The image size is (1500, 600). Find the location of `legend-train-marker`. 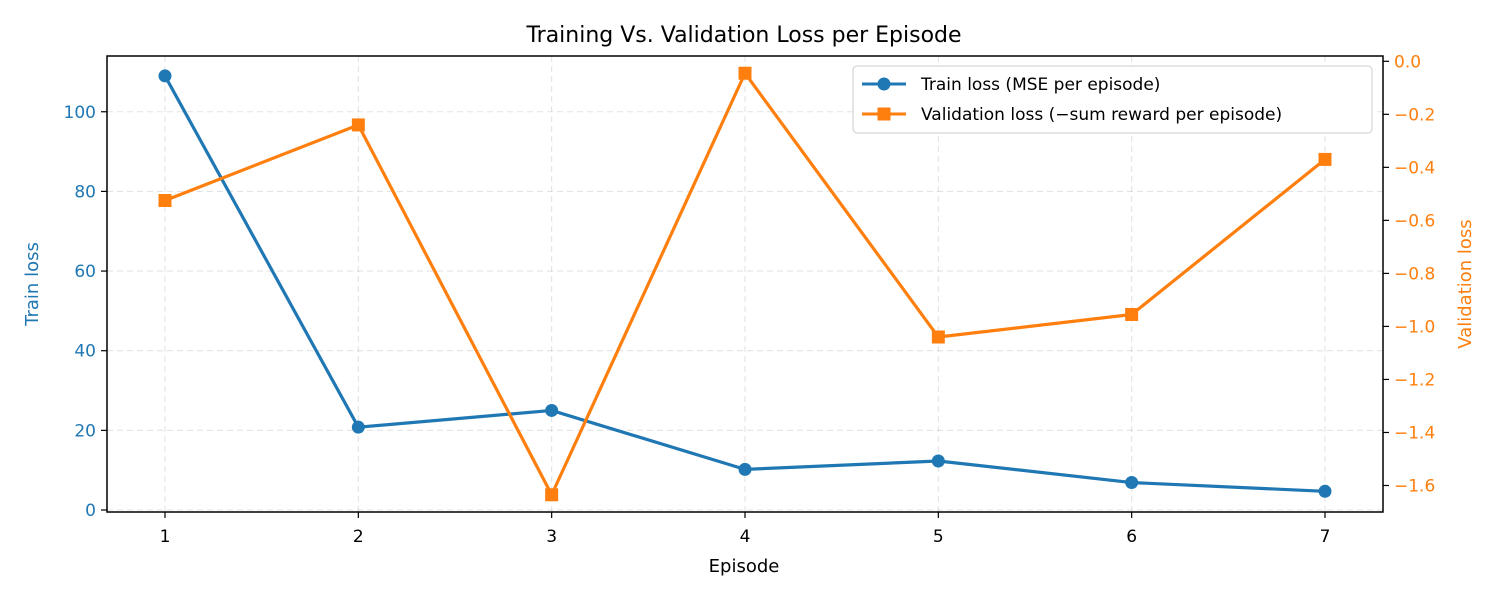

legend-train-marker is located at coordinates (884, 84).